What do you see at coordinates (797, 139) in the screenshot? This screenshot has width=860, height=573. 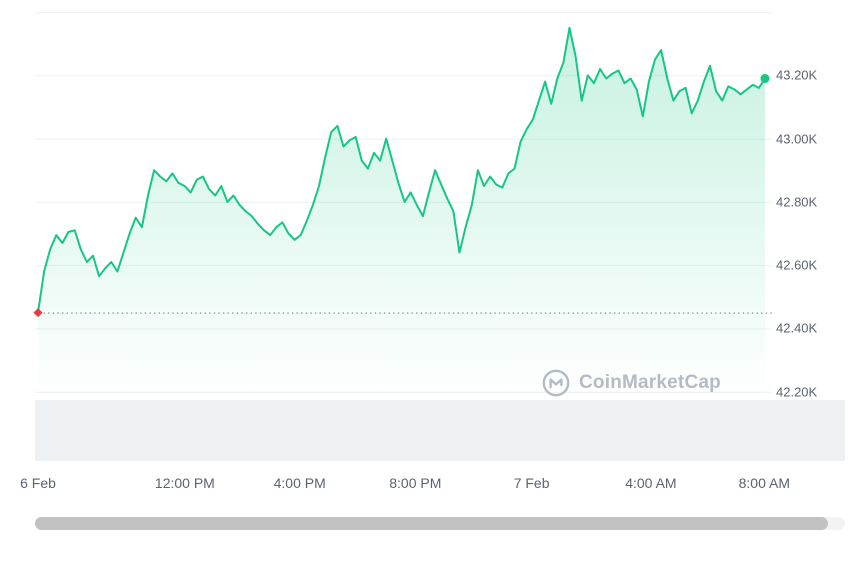 I see `y-tick-label: 43.00K` at bounding box center [797, 139].